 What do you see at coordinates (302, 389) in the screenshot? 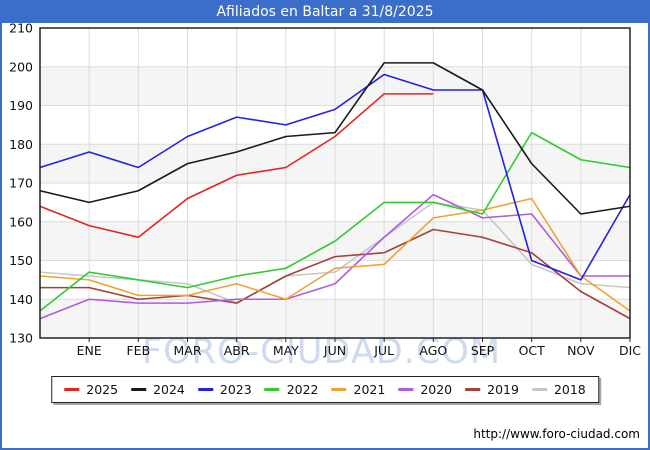
I see `legend-label: 2022` at bounding box center [302, 389].